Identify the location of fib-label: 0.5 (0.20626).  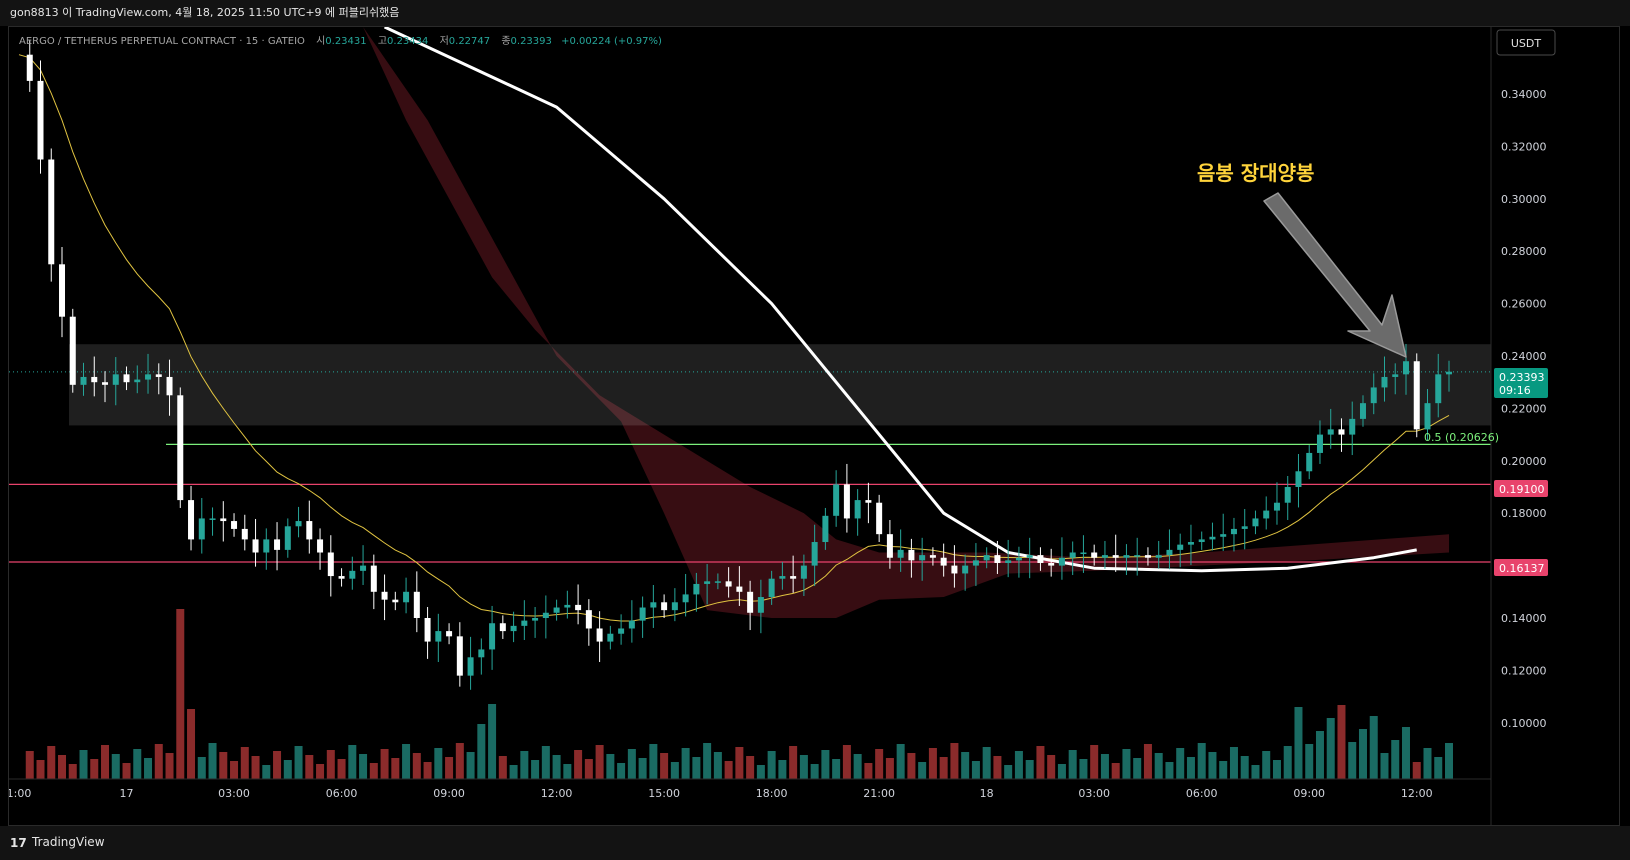
(1461, 437).